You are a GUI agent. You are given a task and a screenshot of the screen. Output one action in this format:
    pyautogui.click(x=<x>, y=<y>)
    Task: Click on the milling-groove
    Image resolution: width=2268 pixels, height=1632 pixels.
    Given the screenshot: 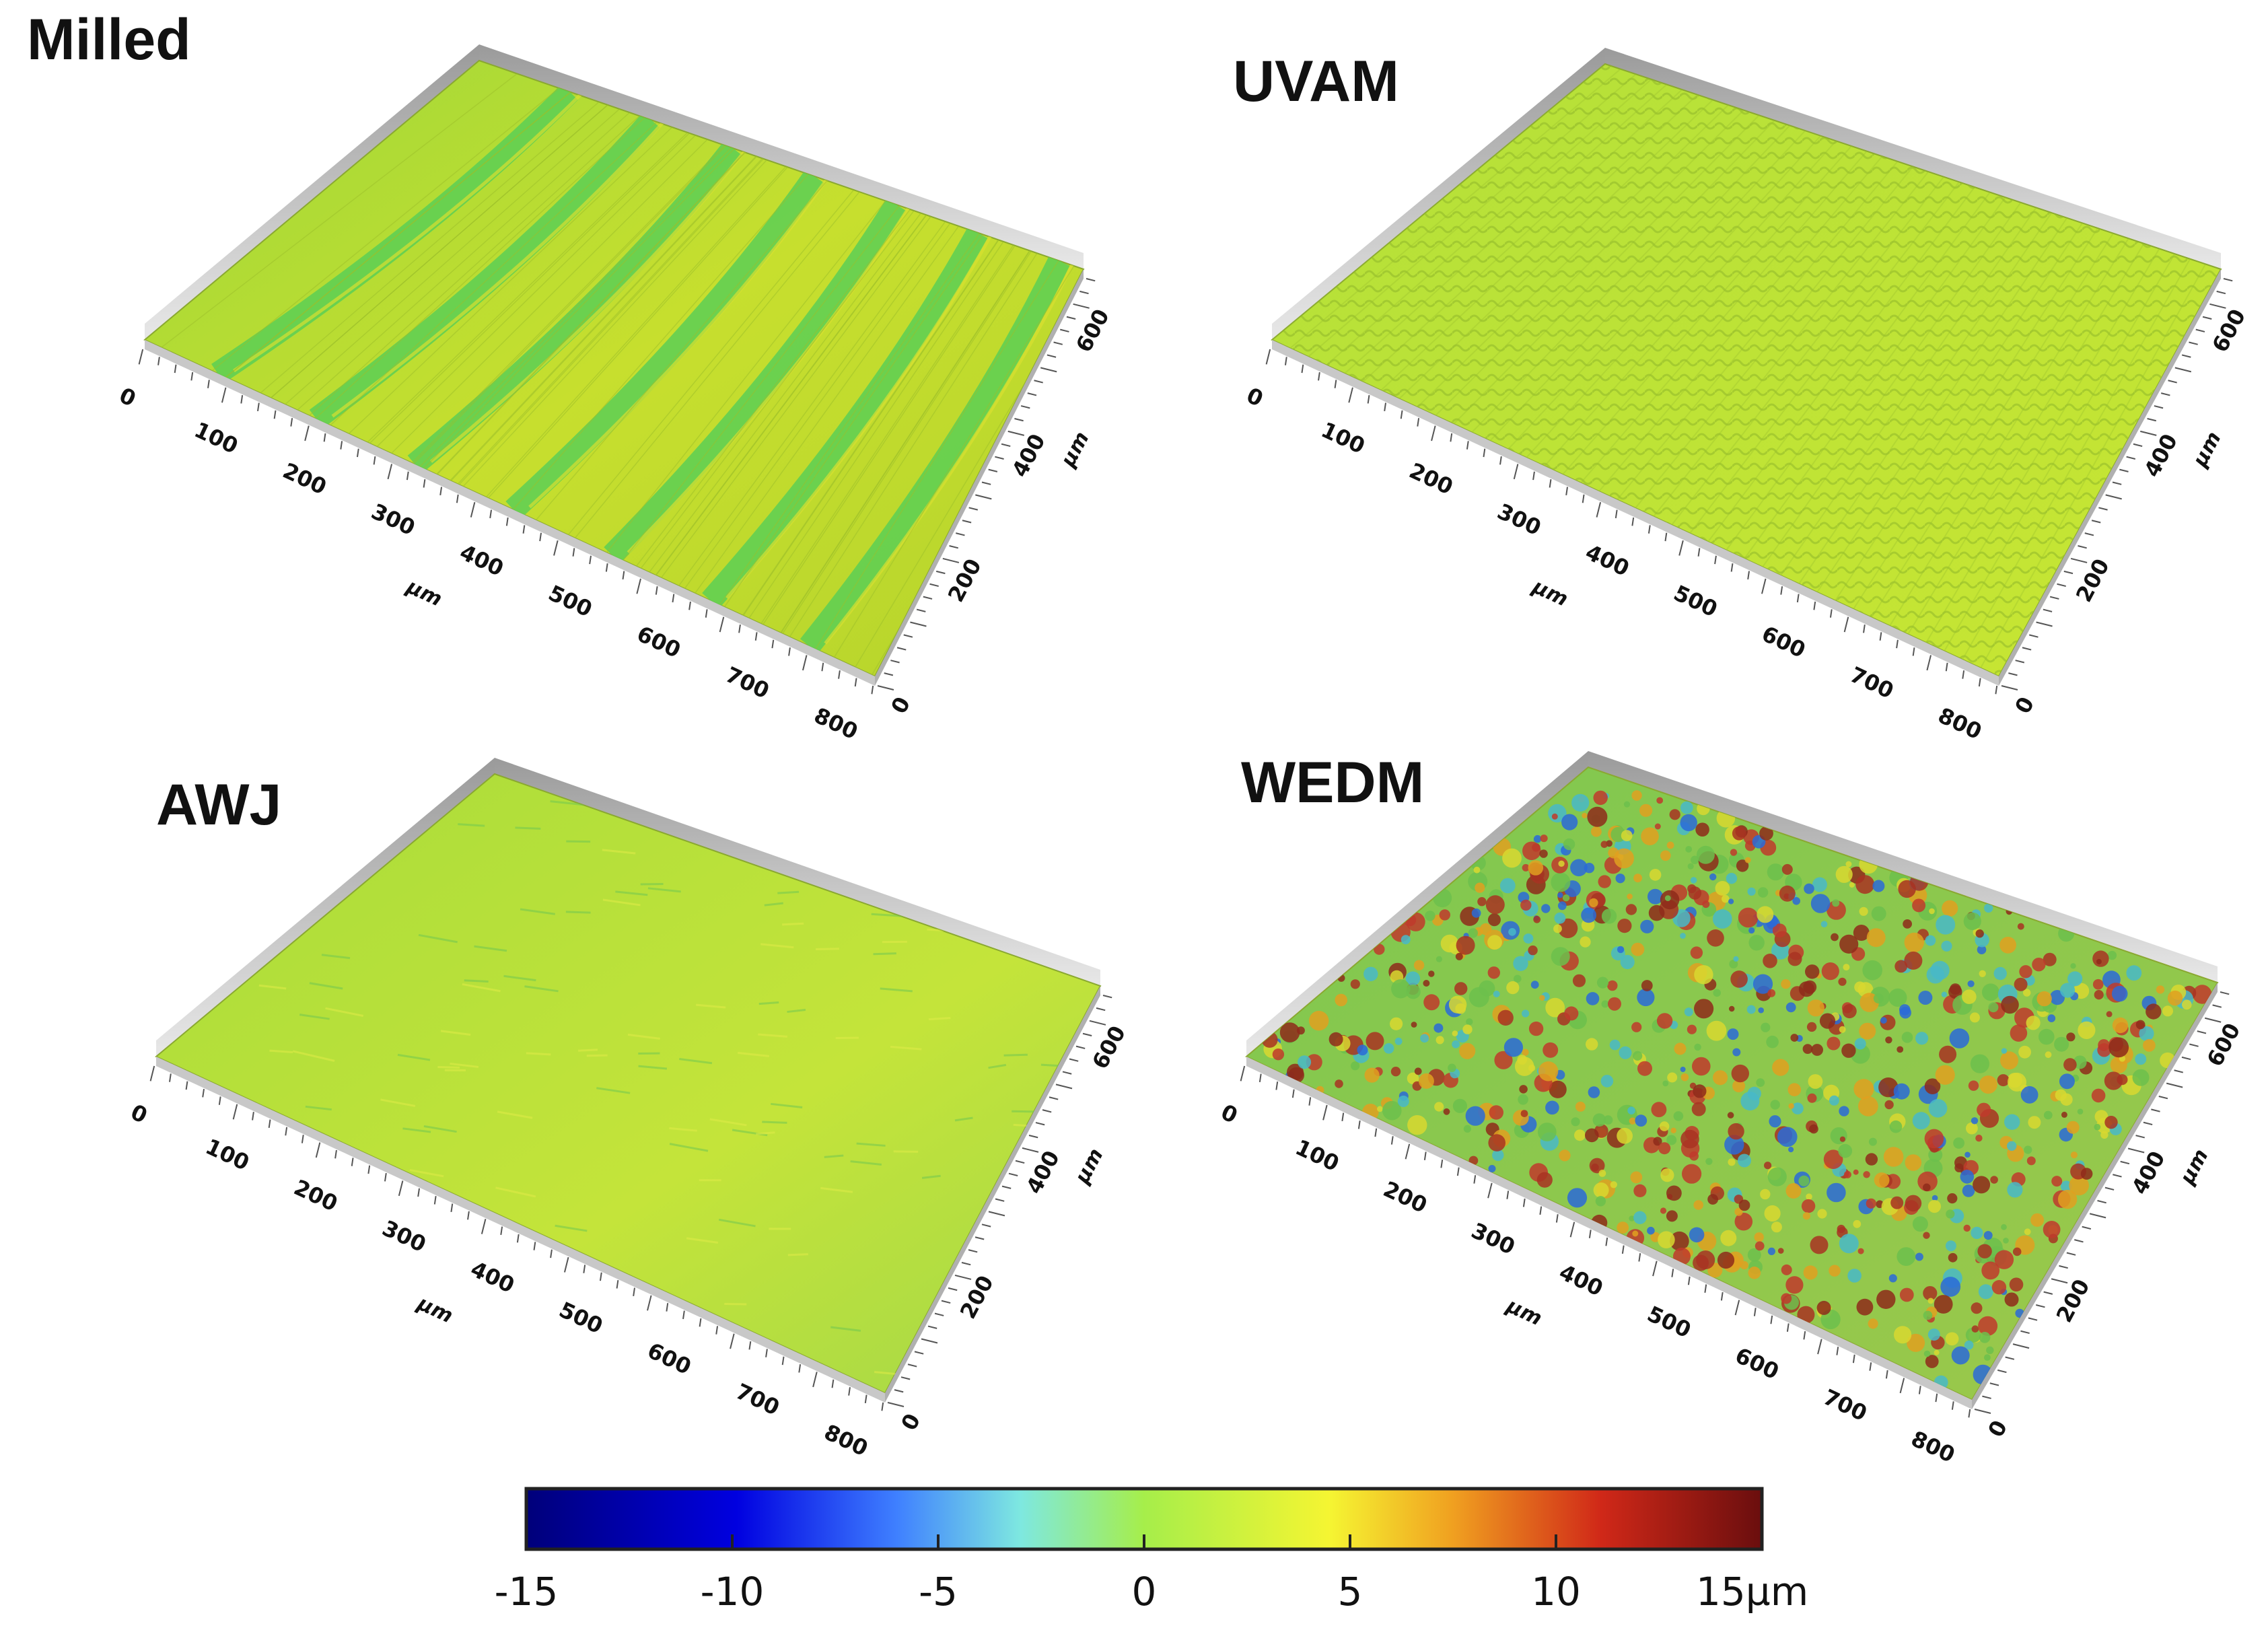 What is the action you would take?
    pyautogui.click(x=484, y=270)
    